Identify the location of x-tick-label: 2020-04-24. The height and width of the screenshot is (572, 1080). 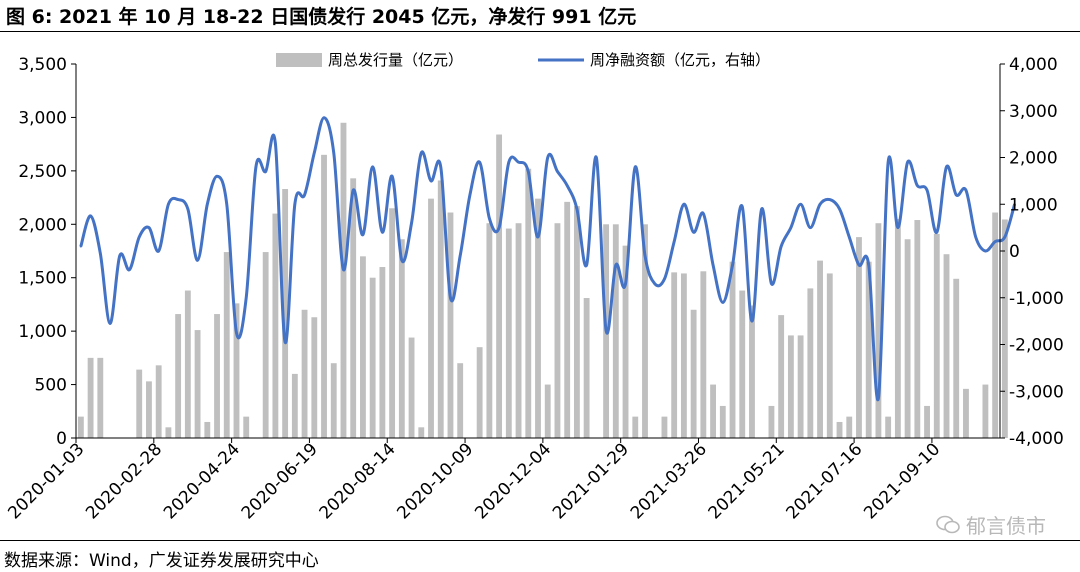
(202, 481).